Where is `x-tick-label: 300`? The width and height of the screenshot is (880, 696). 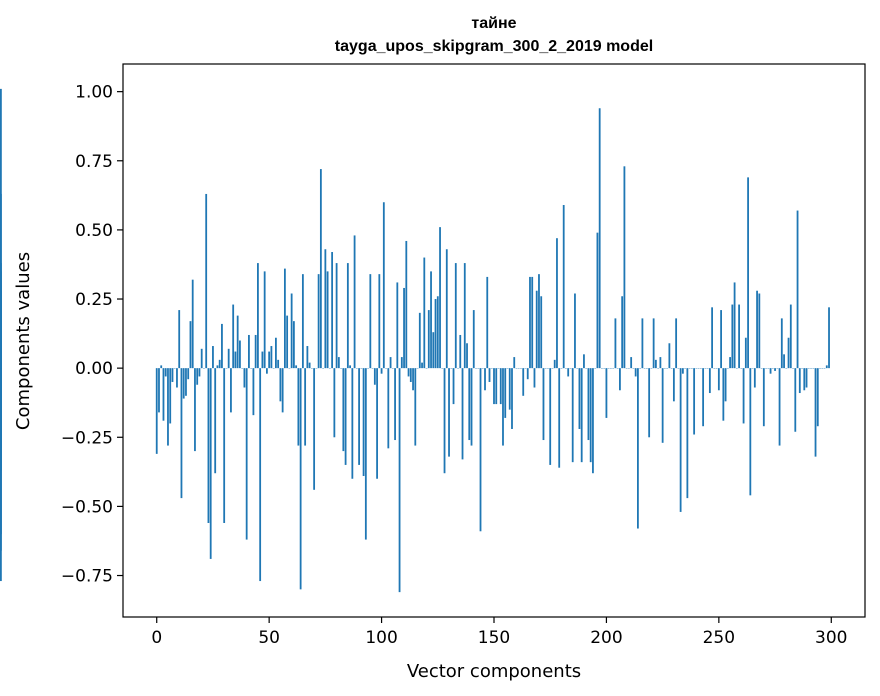 x-tick-label: 300 is located at coordinates (831, 638).